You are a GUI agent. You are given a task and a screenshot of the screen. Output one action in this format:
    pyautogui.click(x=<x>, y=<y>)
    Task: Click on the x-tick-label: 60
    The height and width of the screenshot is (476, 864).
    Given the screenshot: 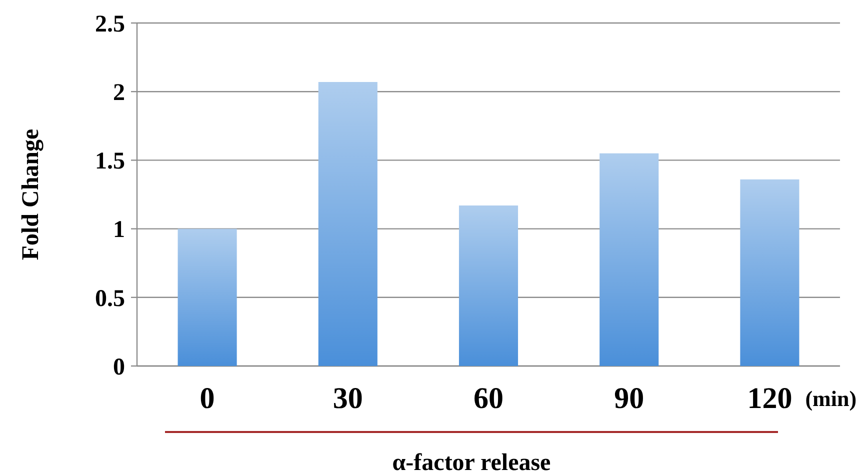 What is the action you would take?
    pyautogui.click(x=489, y=398)
    